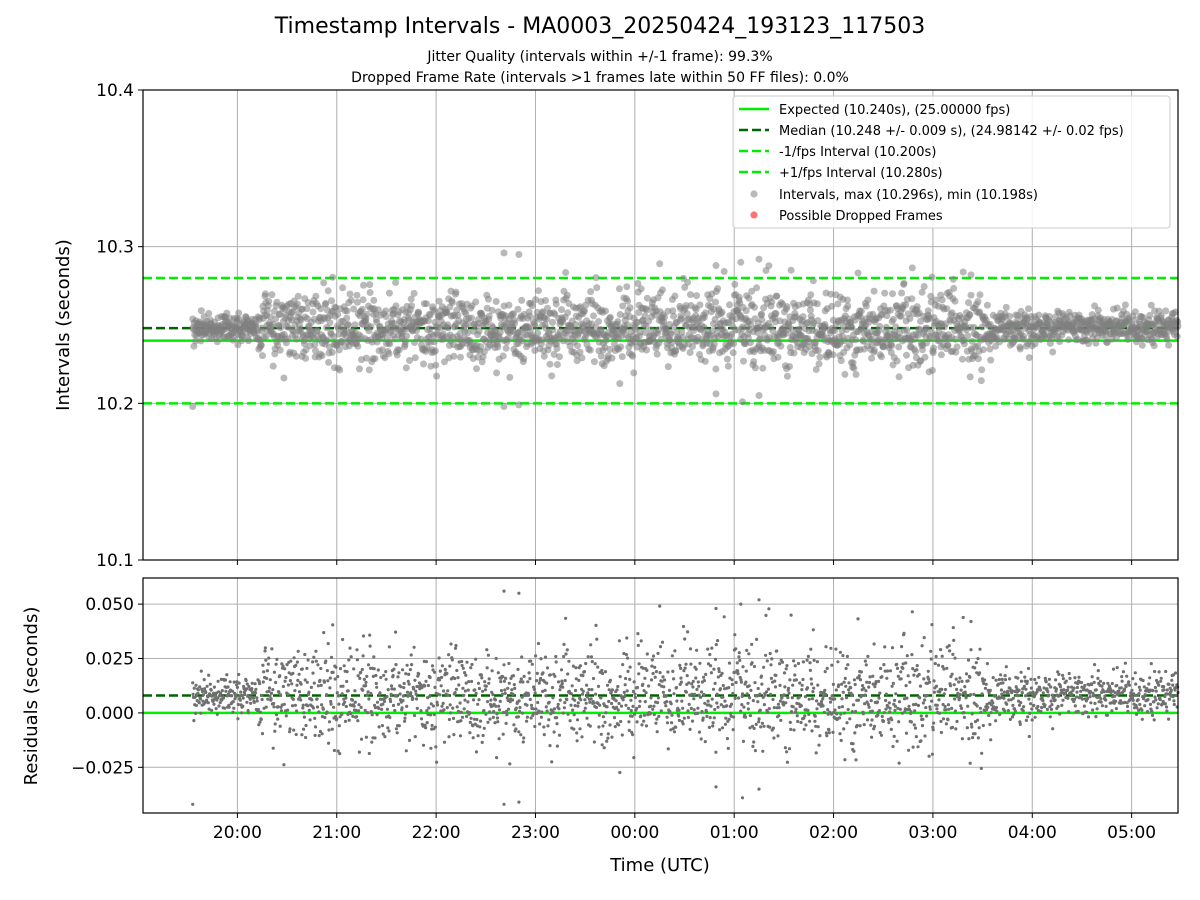  What do you see at coordinates (31, 696) in the screenshot?
I see `residuals-y-axis-label: Residuals (seconds)` at bounding box center [31, 696].